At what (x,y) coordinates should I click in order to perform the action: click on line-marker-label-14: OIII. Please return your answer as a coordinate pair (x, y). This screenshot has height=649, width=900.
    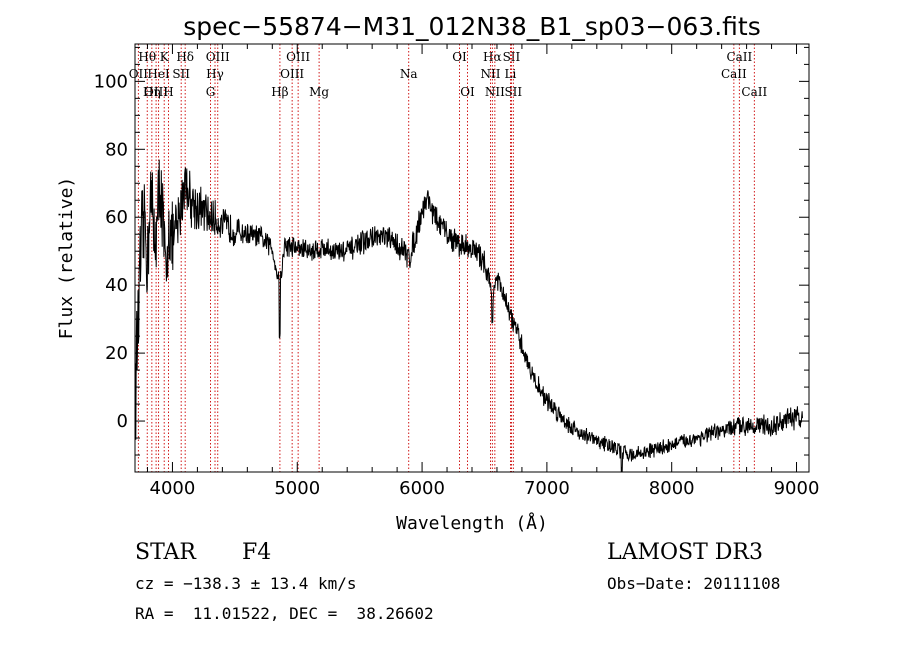
    Looking at the image, I should click on (292, 74).